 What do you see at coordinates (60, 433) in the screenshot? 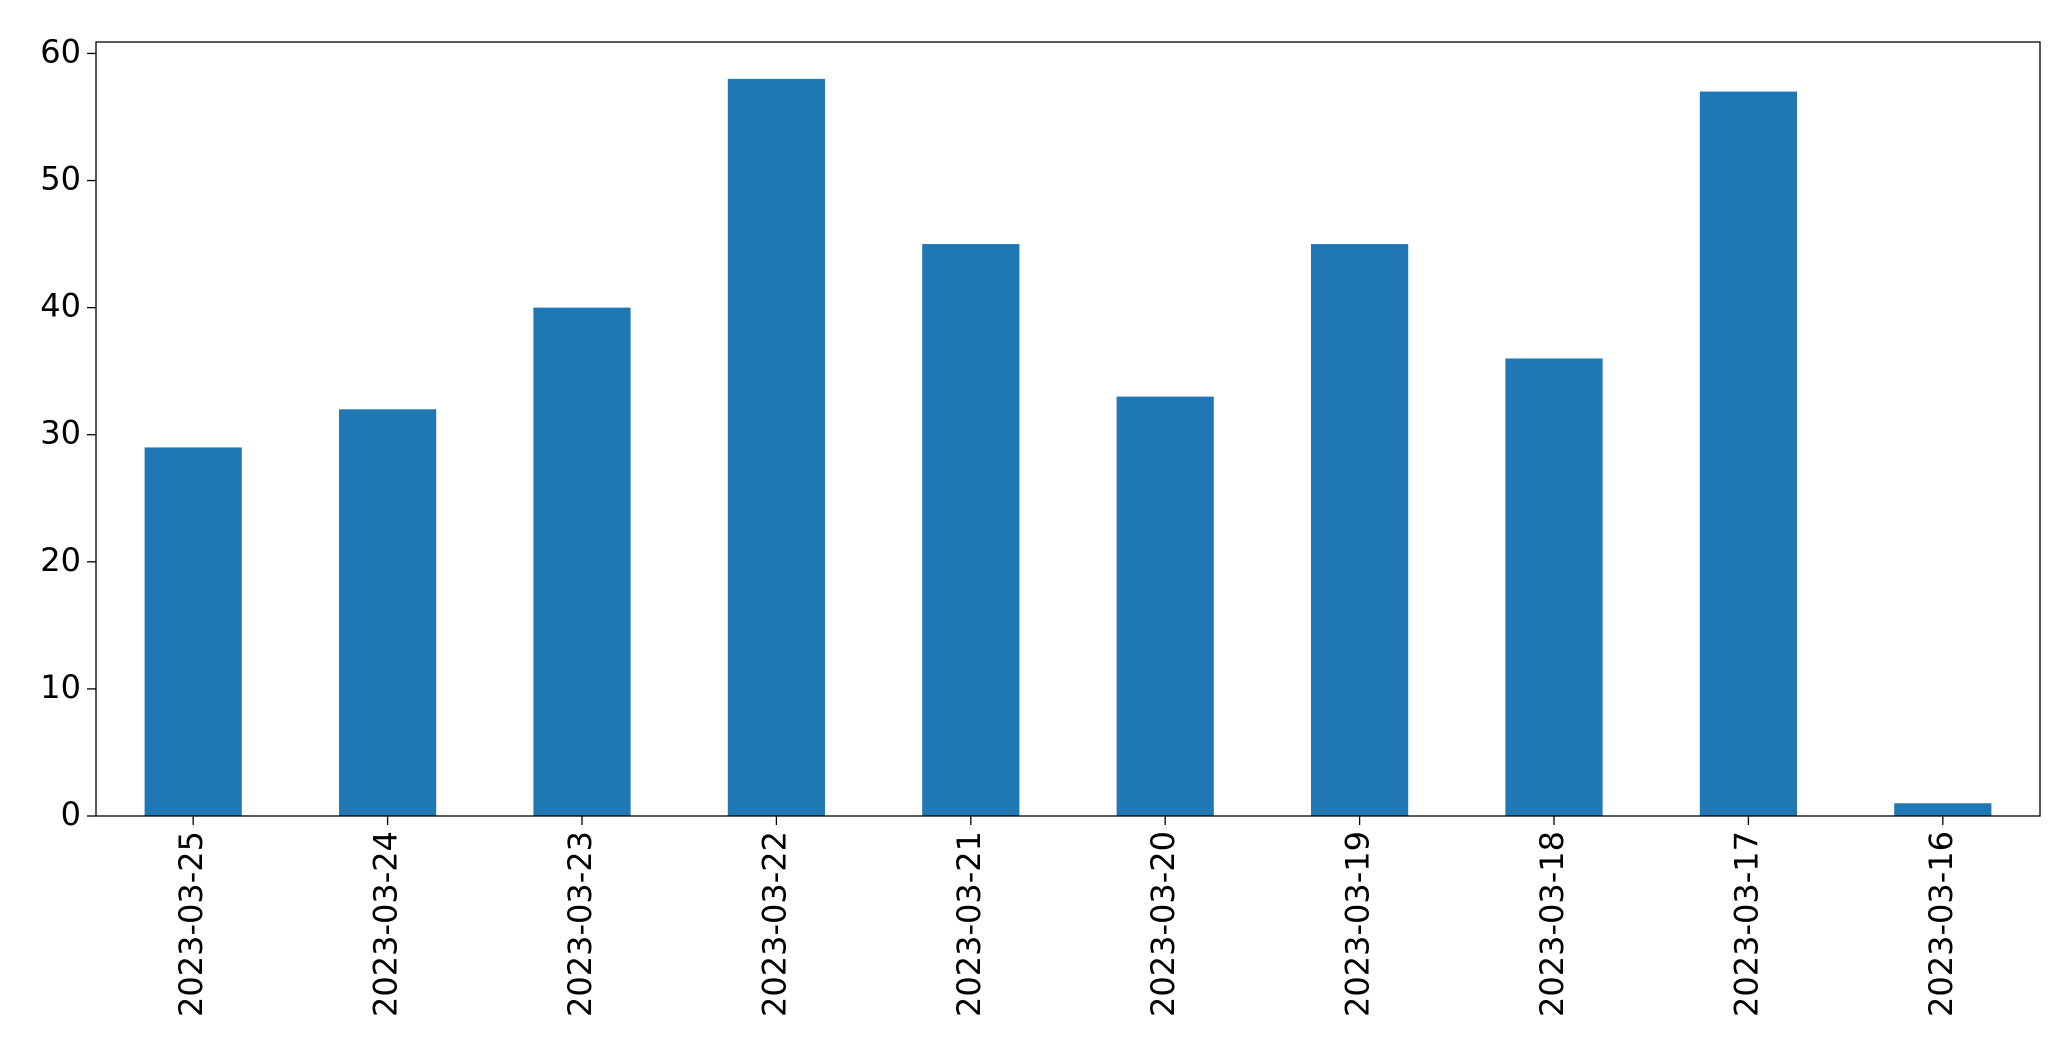
I see `y-tick-label: 30` at bounding box center [60, 433].